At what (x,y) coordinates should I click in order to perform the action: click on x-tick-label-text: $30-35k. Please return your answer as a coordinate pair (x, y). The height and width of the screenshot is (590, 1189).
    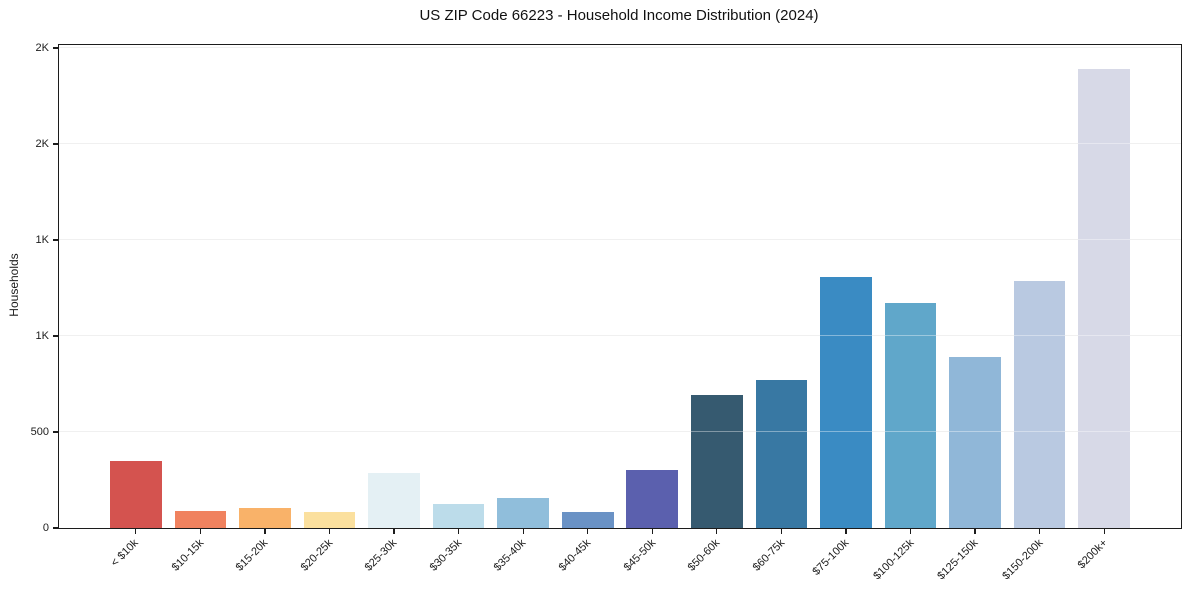
    Looking at the image, I should click on (446, 555).